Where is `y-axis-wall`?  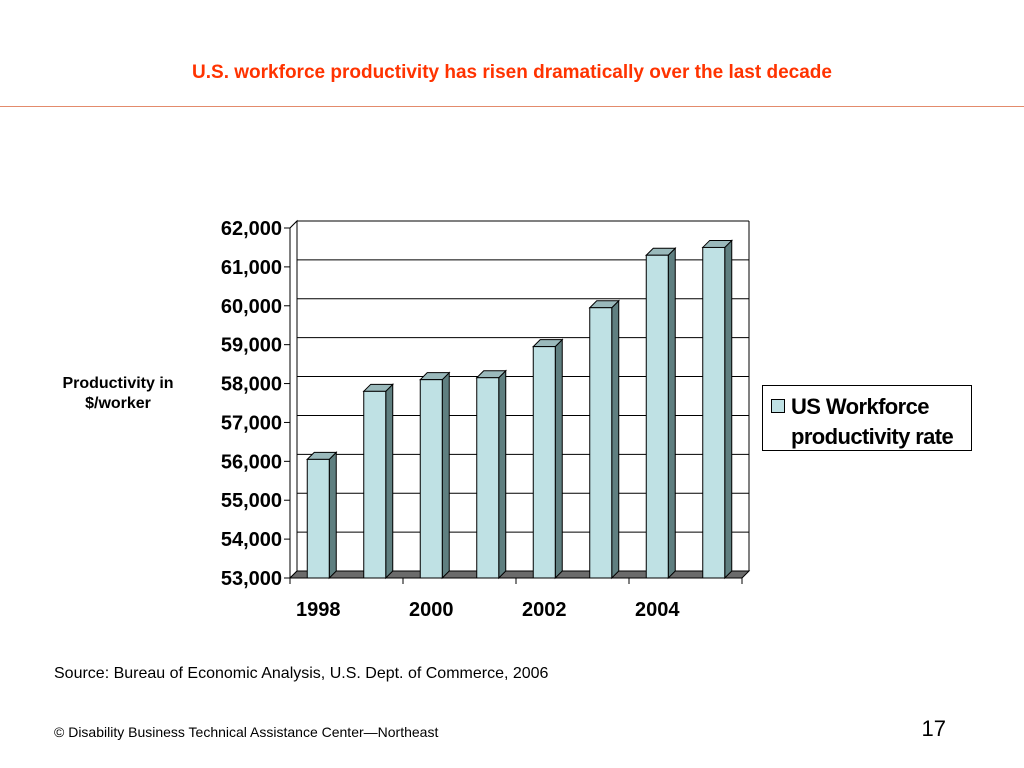 y-axis-wall is located at coordinates (293, 399).